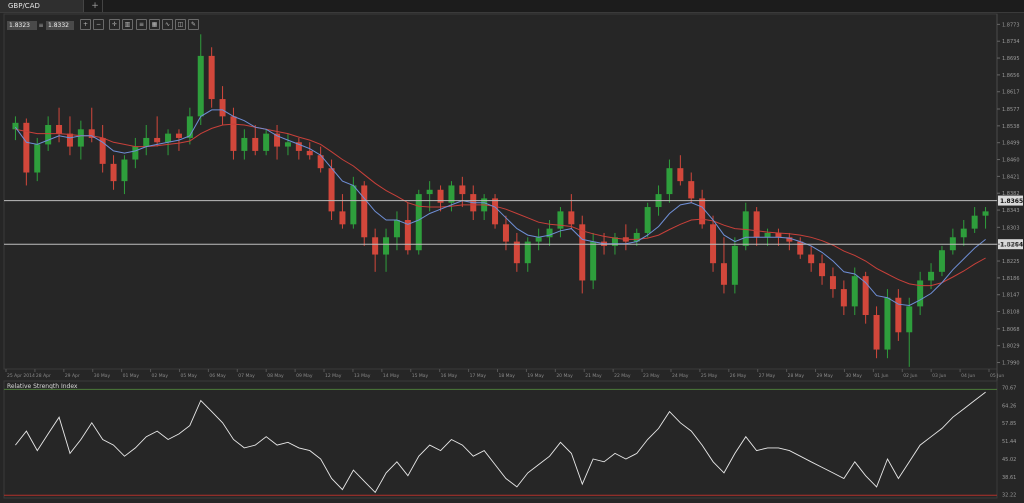 This screenshot has width=1024, height=503. What do you see at coordinates (131, 376) in the screenshot?
I see `time-tick-label: 01 May` at bounding box center [131, 376].